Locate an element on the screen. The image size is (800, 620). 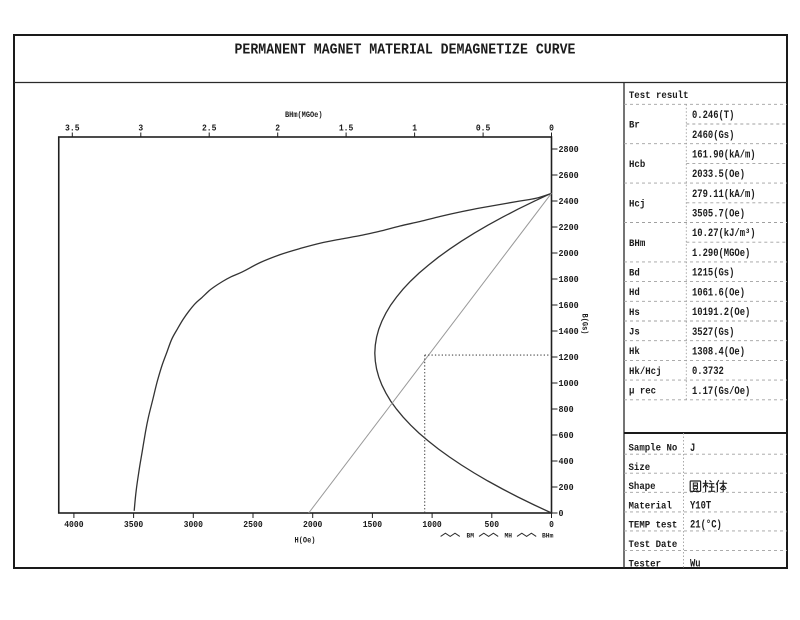
svg-text: 3505.7(Oe) is located at coordinates (718, 215).